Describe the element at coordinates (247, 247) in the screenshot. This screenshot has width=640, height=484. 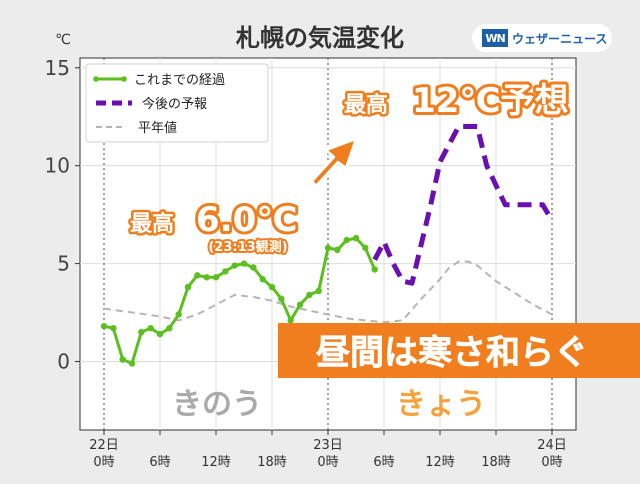
I see `yesterday-max-note: (23:13観測)` at that location.